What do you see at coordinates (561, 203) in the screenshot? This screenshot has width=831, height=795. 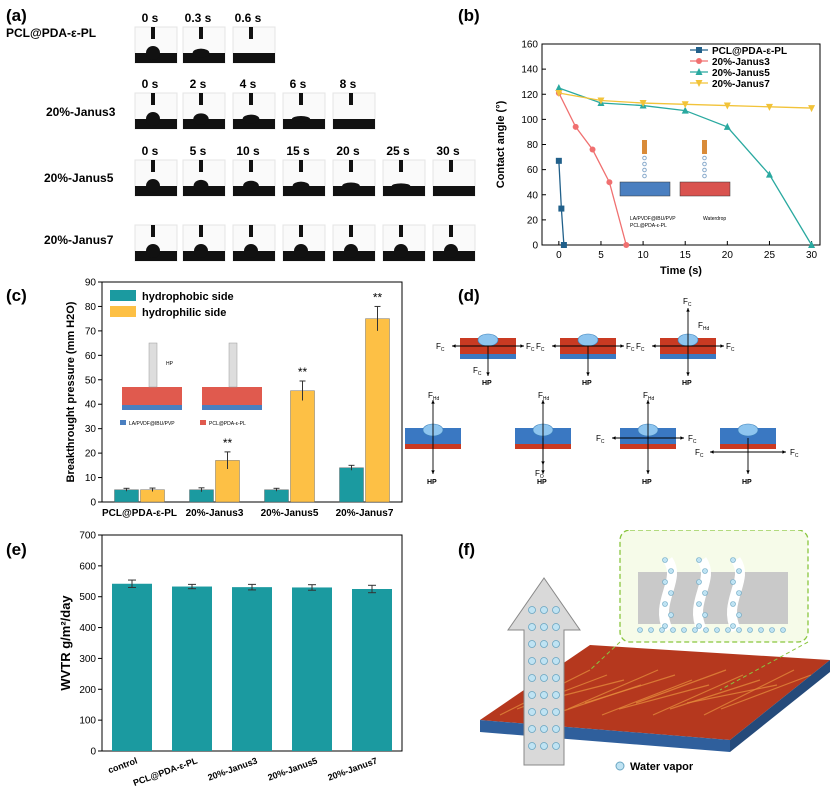 I see `series-line` at bounding box center [561, 203].